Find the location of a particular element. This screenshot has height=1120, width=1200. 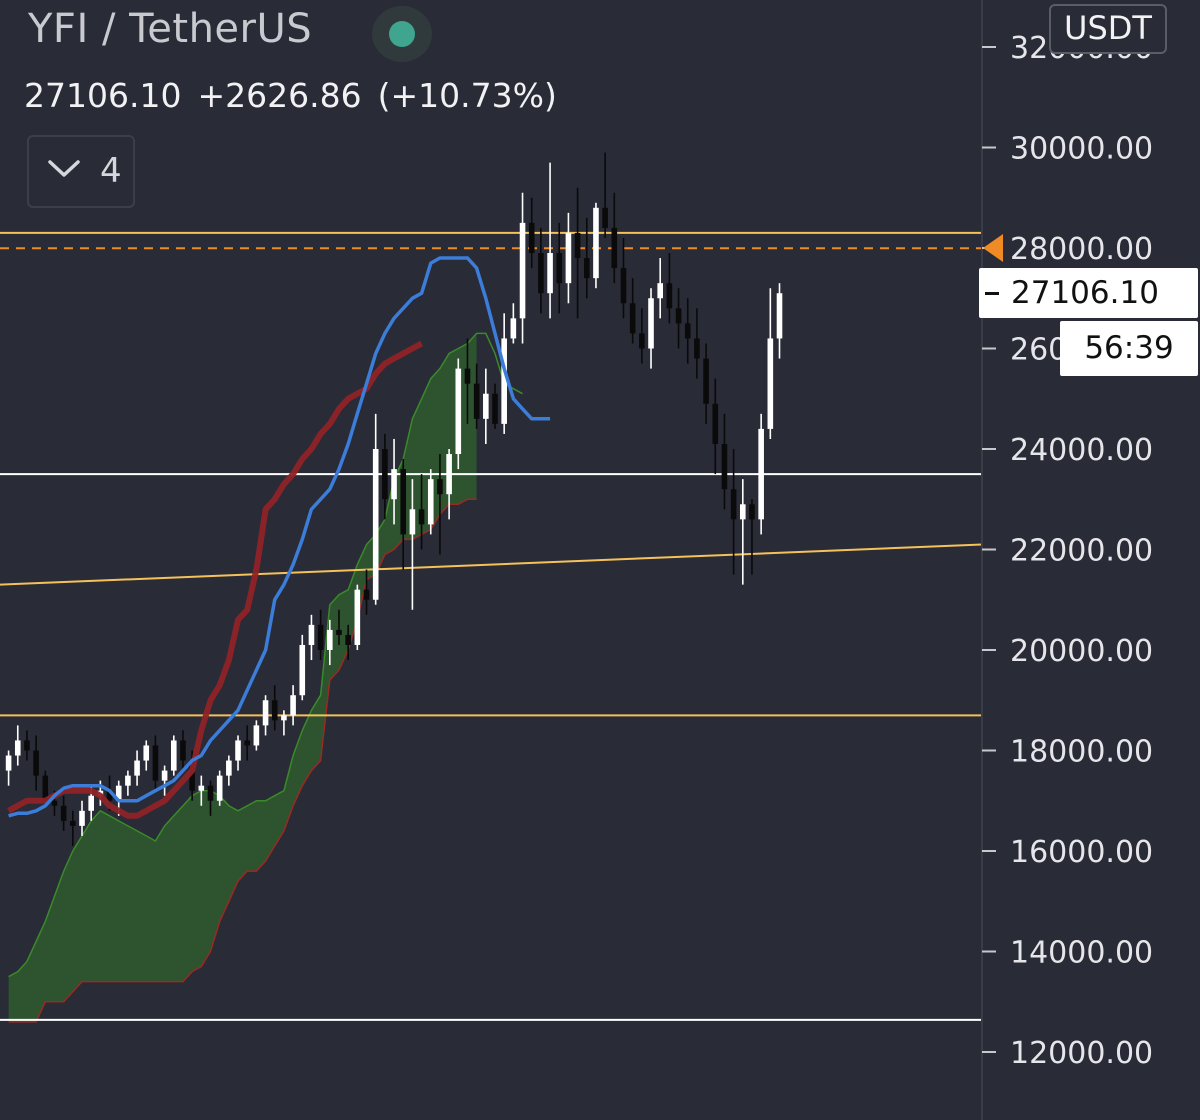

indicators-toggle-button: 4 is located at coordinates (81, 171).